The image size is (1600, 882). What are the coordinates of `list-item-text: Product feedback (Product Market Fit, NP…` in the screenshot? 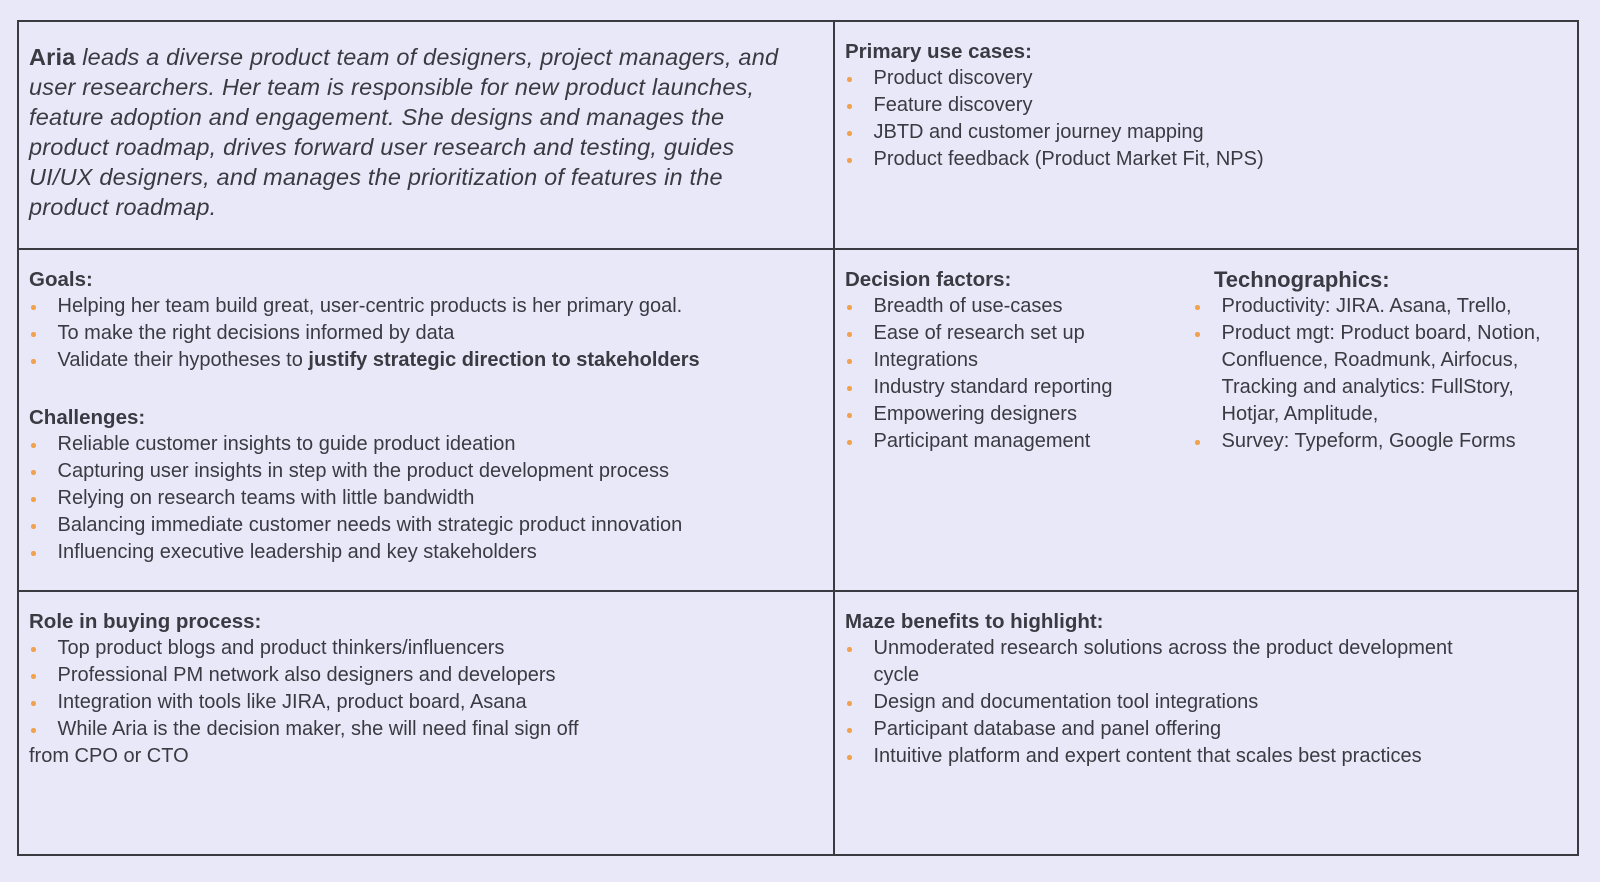 It's located at (1068, 159).